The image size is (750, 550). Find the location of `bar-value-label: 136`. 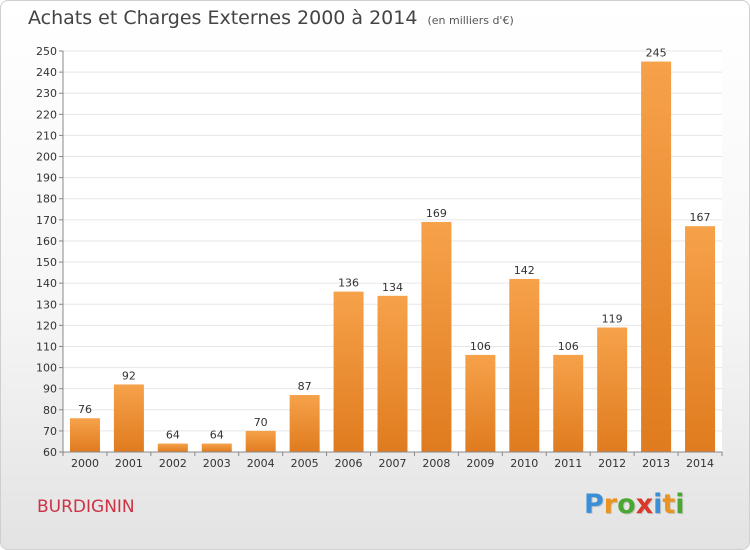

bar-value-label: 136 is located at coordinates (348, 283).